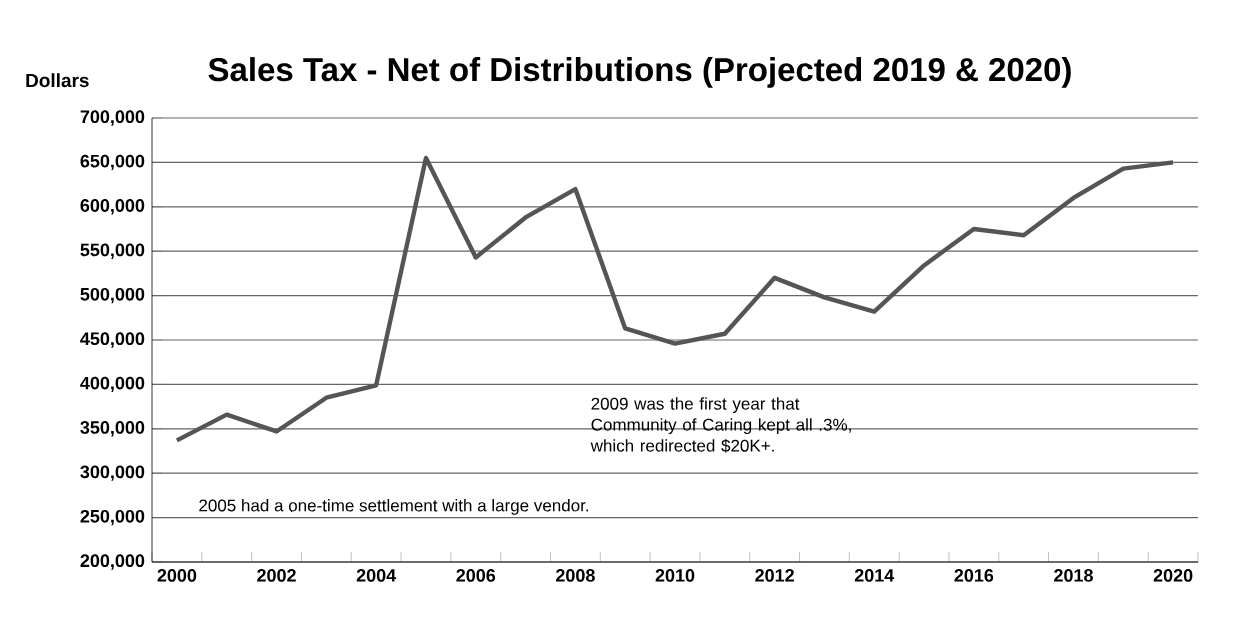 The image size is (1241, 631). What do you see at coordinates (276, 575) in the screenshot?
I see `x-tick-label: 2002` at bounding box center [276, 575].